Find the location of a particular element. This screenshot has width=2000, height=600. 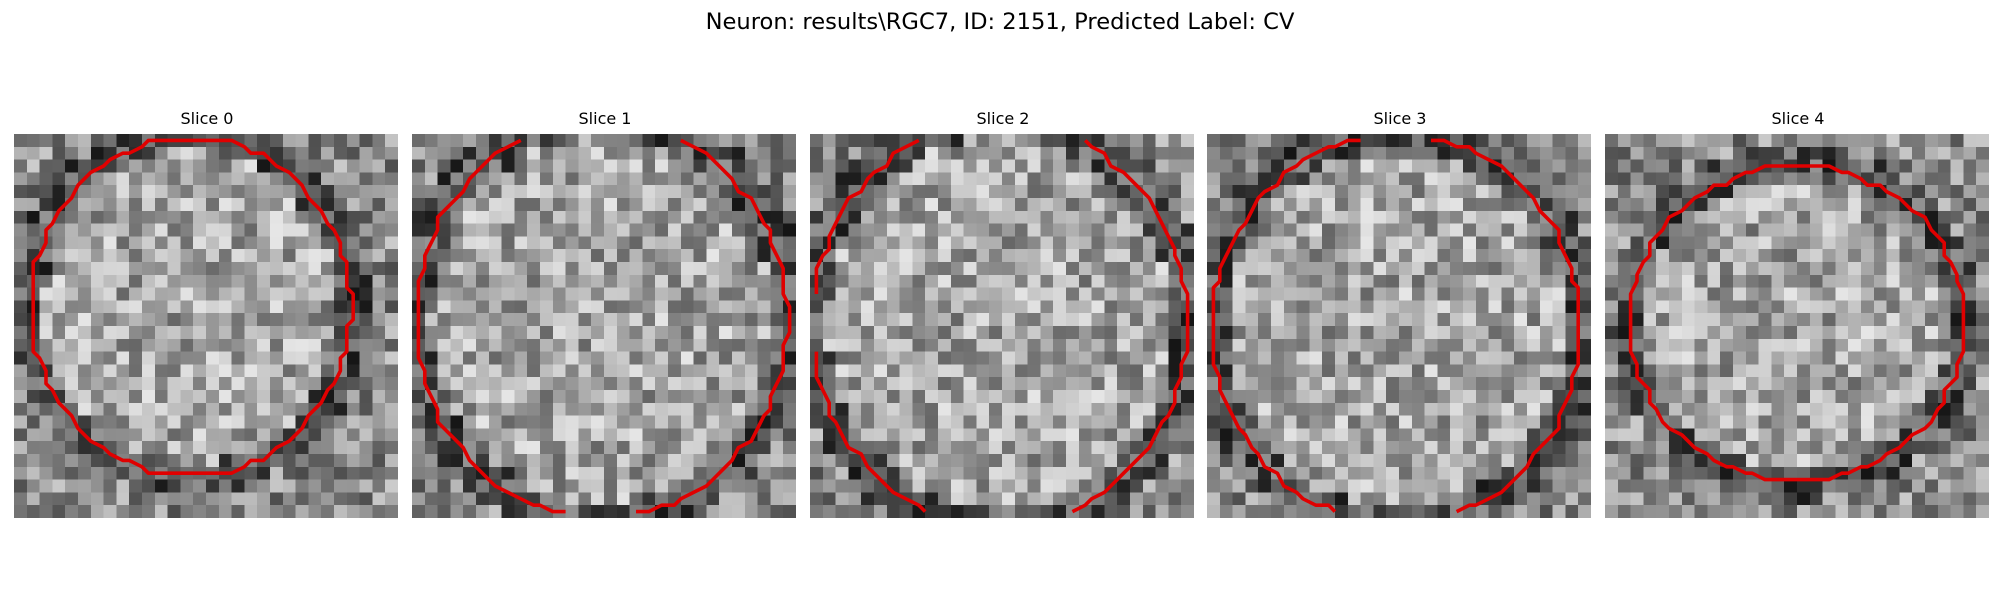

slice-panel-2: Slice 2 is located at coordinates (1003, 318).